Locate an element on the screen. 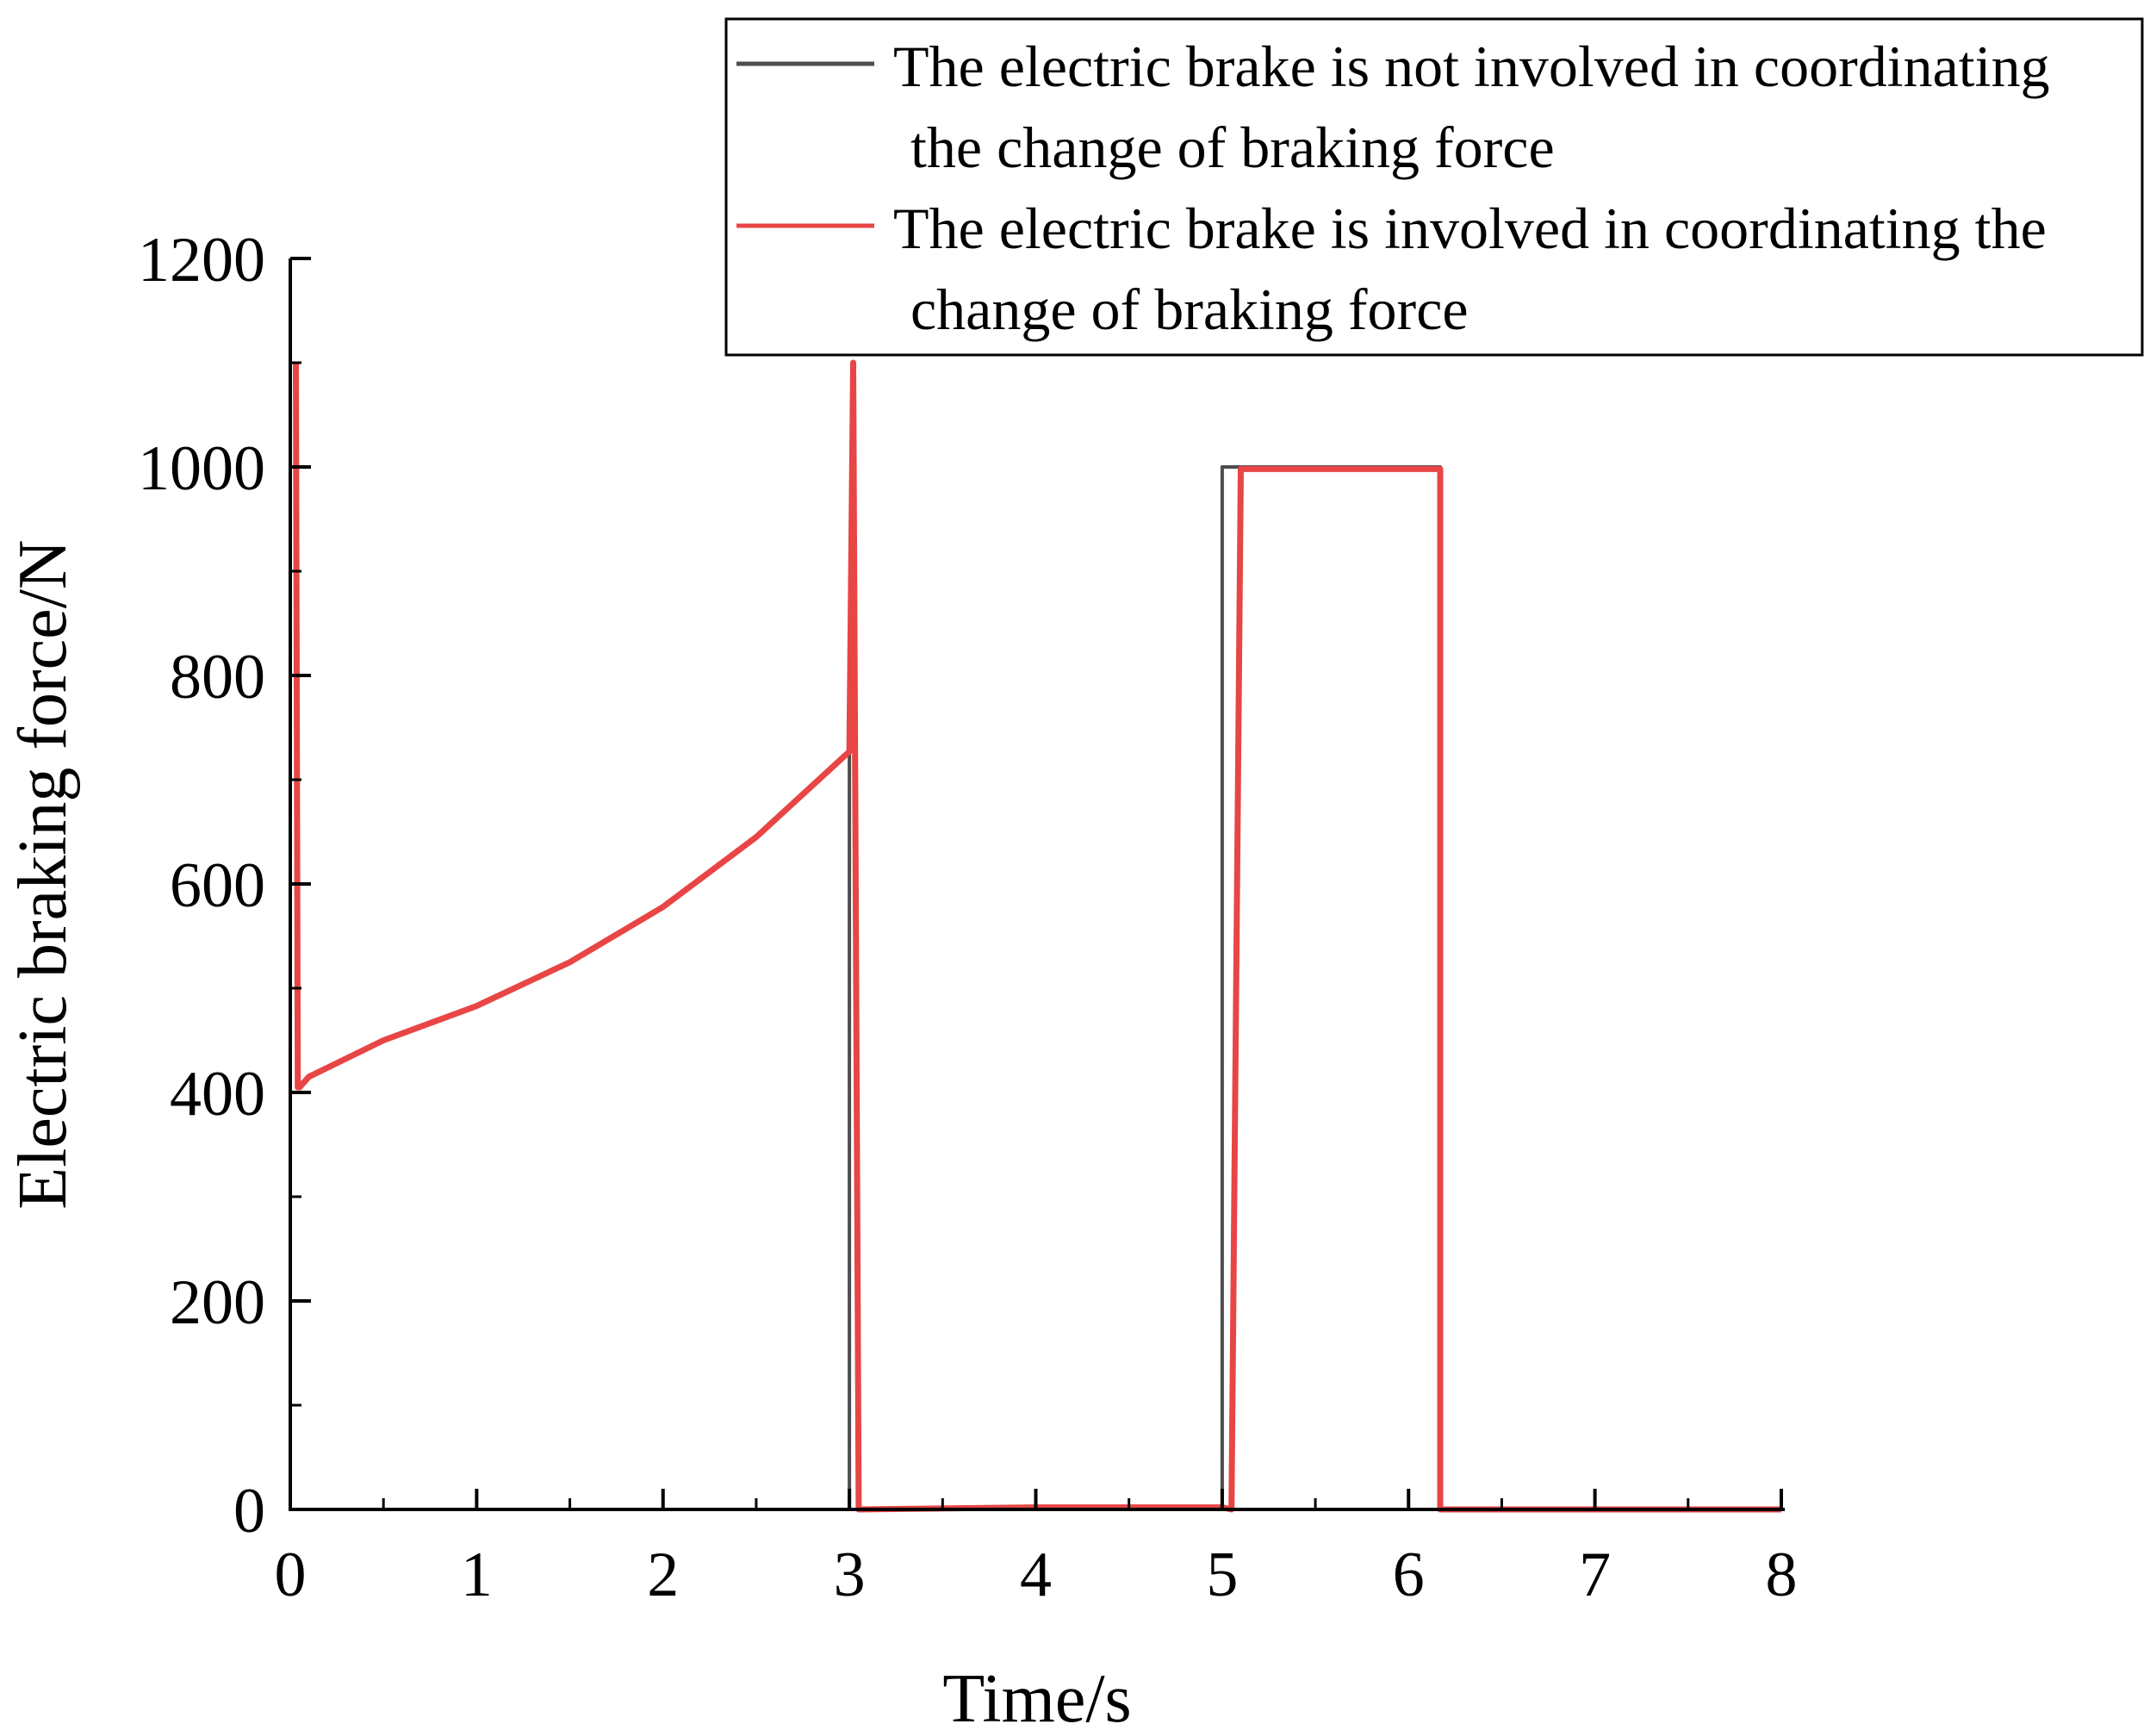  y-ticks: 0 200 400 600 800 1000 1200 is located at coordinates (224, 885).